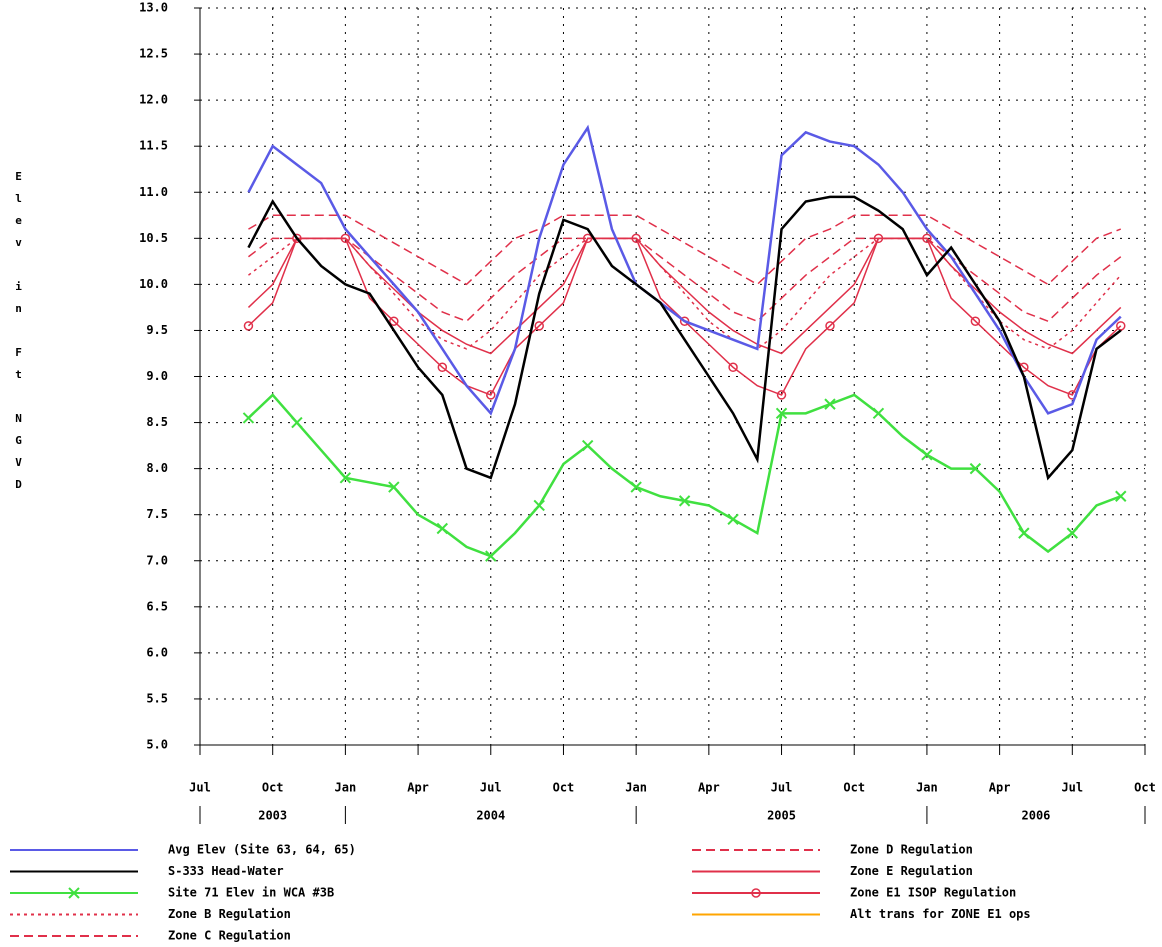  What do you see at coordinates (226, 871) in the screenshot?
I see `legend-label: S-333 Head-Water` at bounding box center [226, 871].